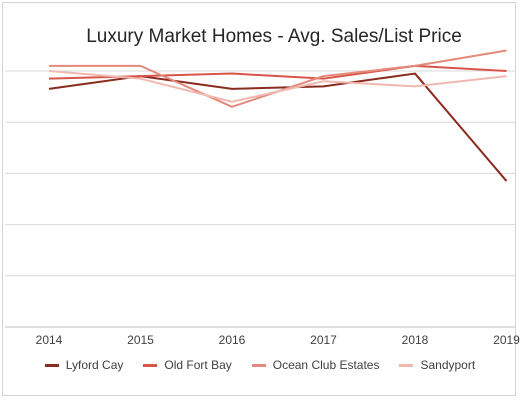 The width and height of the screenshot is (520, 400). Describe the element at coordinates (278, 340) in the screenshot. I see `x-tick-labels: 2014 2015 2016 2017 2018 2019` at that location.